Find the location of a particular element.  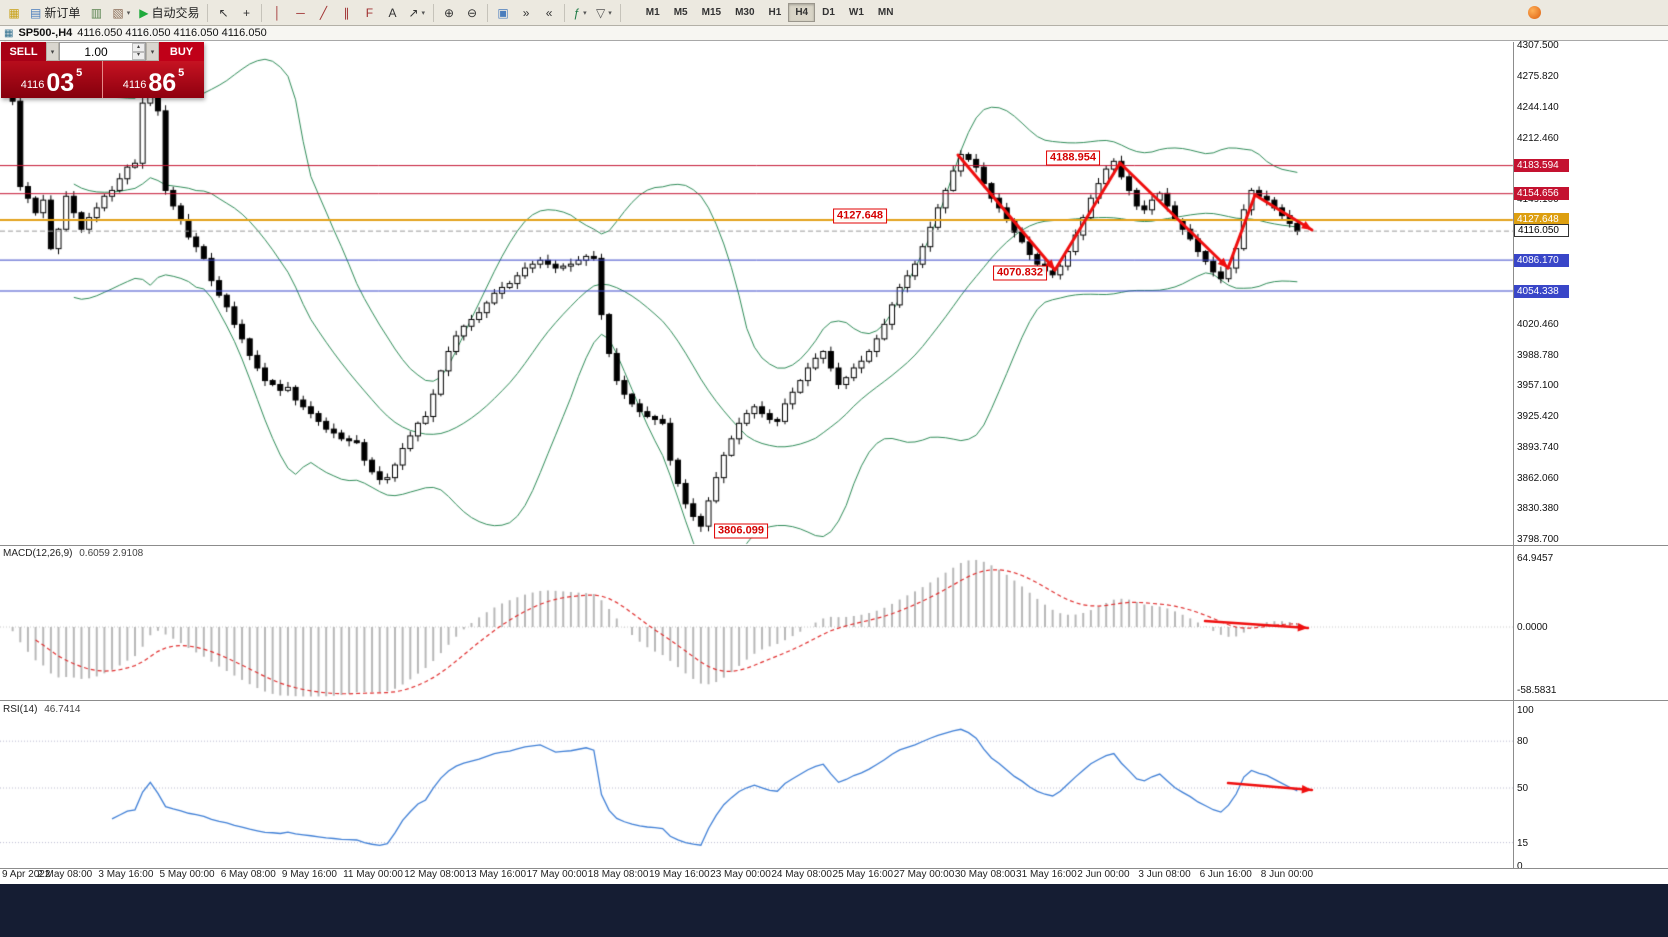

text-label-icon: A is located at coordinates (392, 13).